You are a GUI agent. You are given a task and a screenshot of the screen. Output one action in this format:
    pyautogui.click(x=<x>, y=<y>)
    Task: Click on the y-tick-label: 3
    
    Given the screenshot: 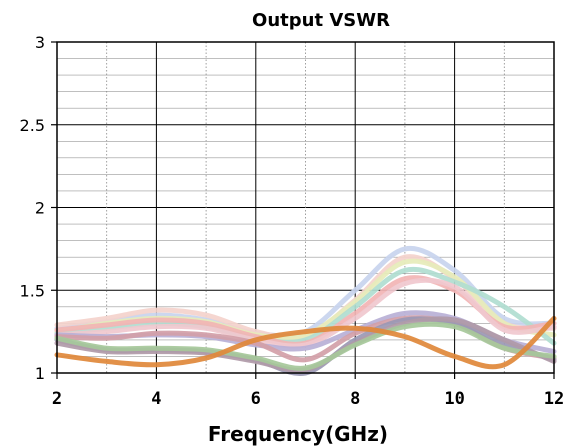 What is the action you would take?
    pyautogui.click(x=40, y=42)
    